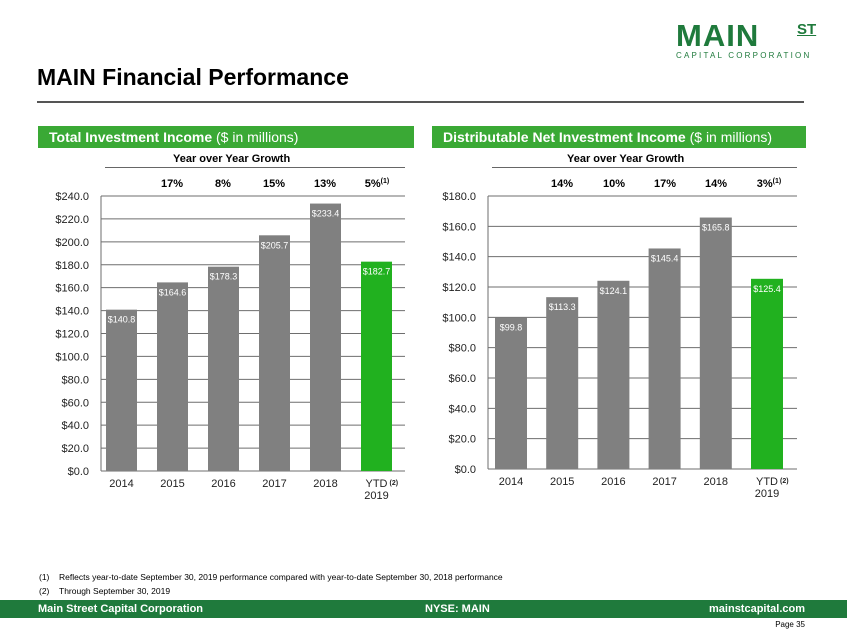  I want to click on data-label: $145.4, so click(665, 258).